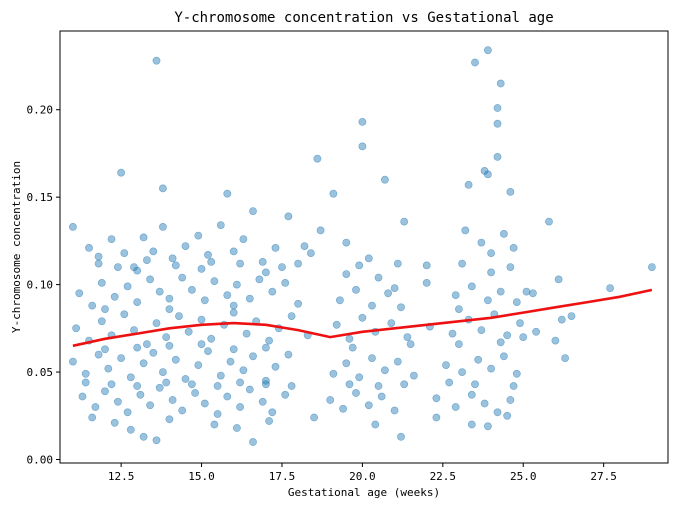 The image size is (681, 511). I want to click on x-tick-label: 12.5, so click(121, 476).